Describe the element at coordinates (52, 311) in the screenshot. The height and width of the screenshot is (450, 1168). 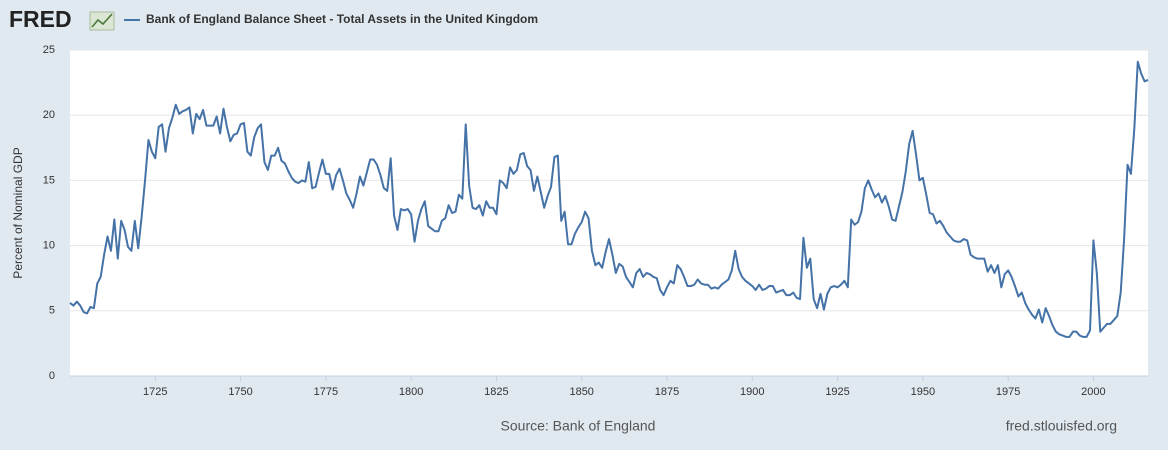
I see `y-tick-label: 5` at that location.